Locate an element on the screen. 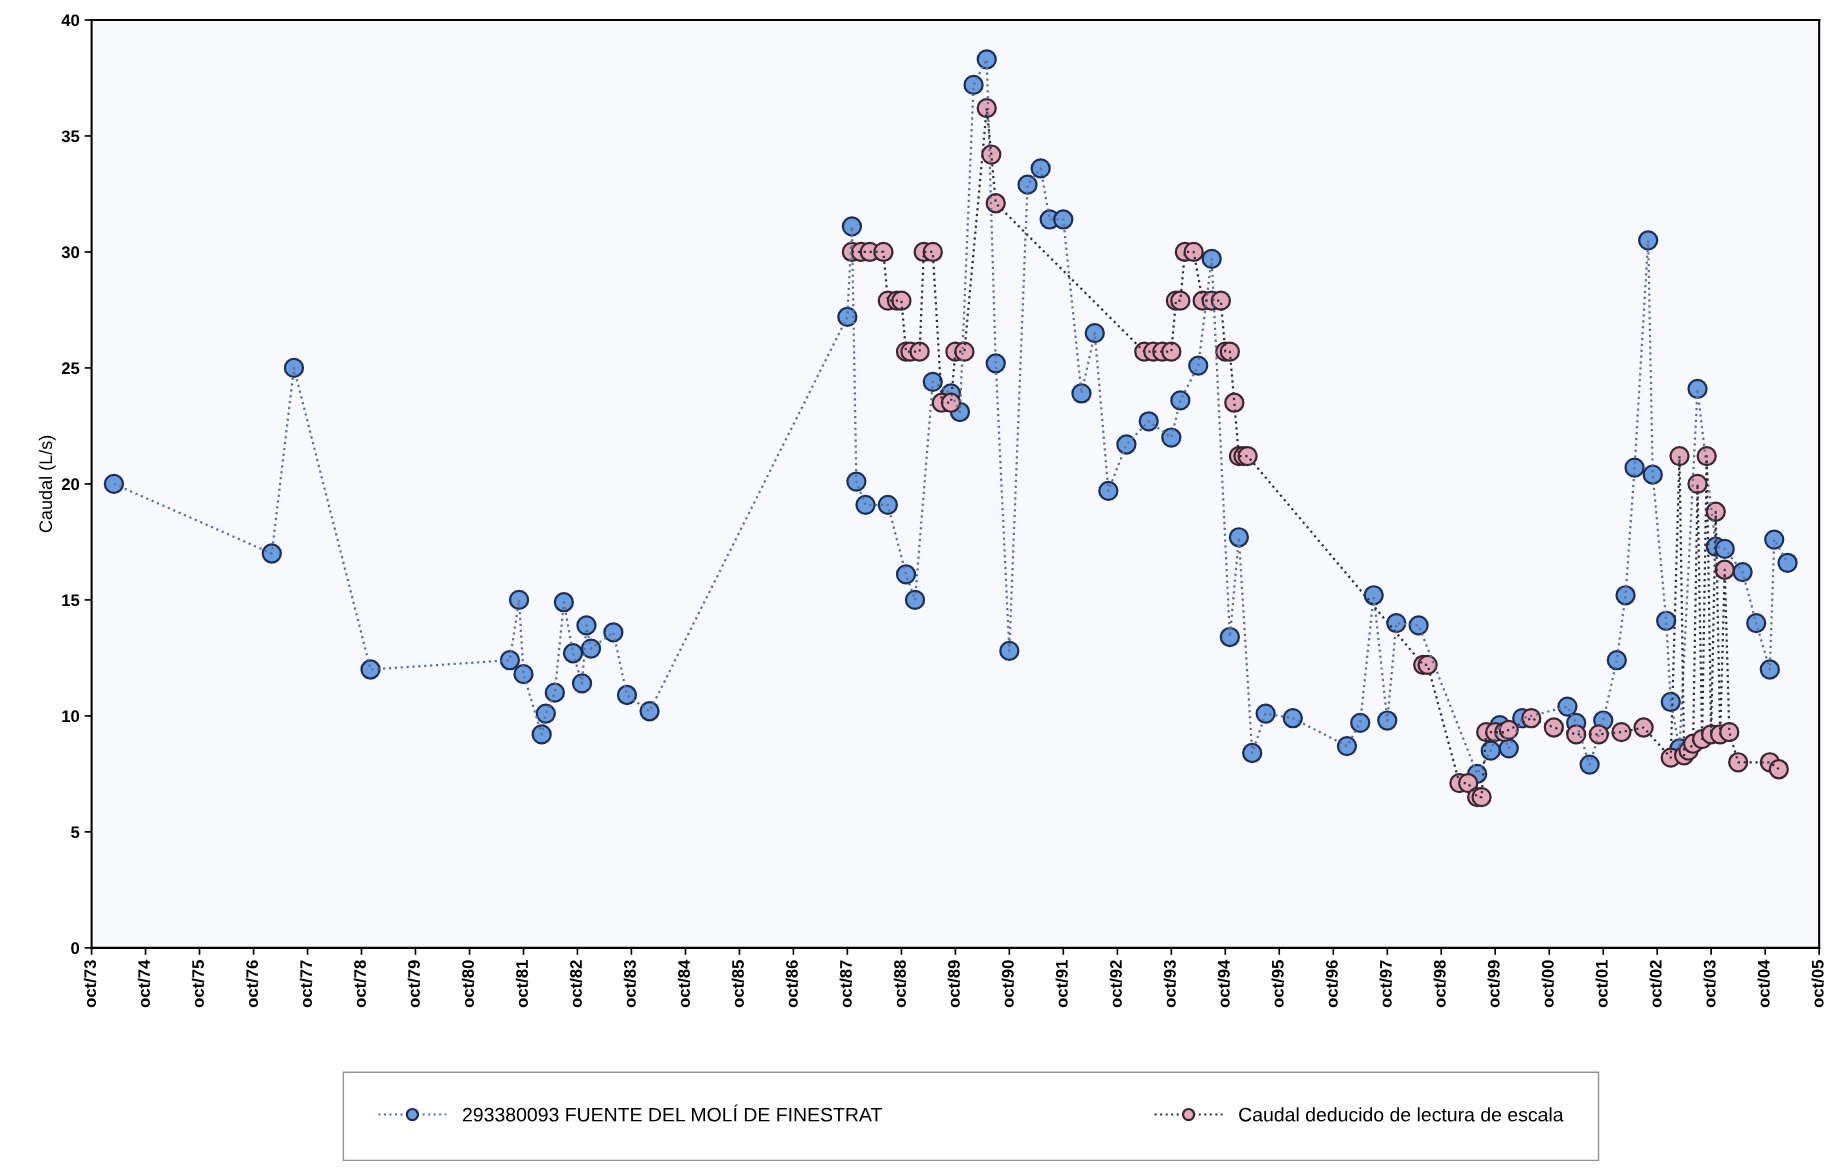 The image size is (1832, 1176). x-tick-label: oct/79 is located at coordinates (414, 984).